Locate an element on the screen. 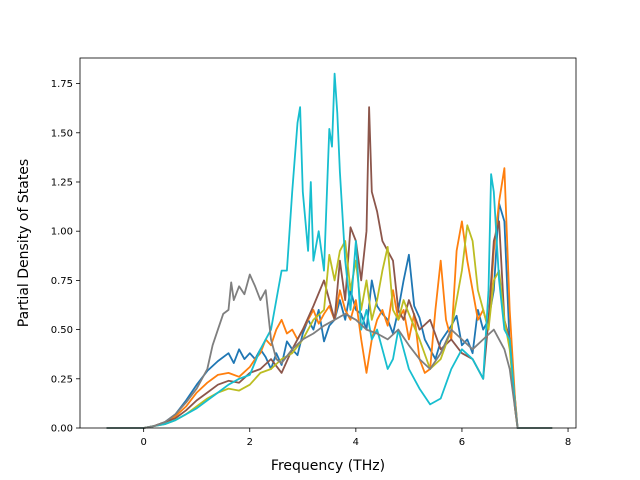 The width and height of the screenshot is (640, 480). y-tick-label: 1.25 is located at coordinates (62, 182).